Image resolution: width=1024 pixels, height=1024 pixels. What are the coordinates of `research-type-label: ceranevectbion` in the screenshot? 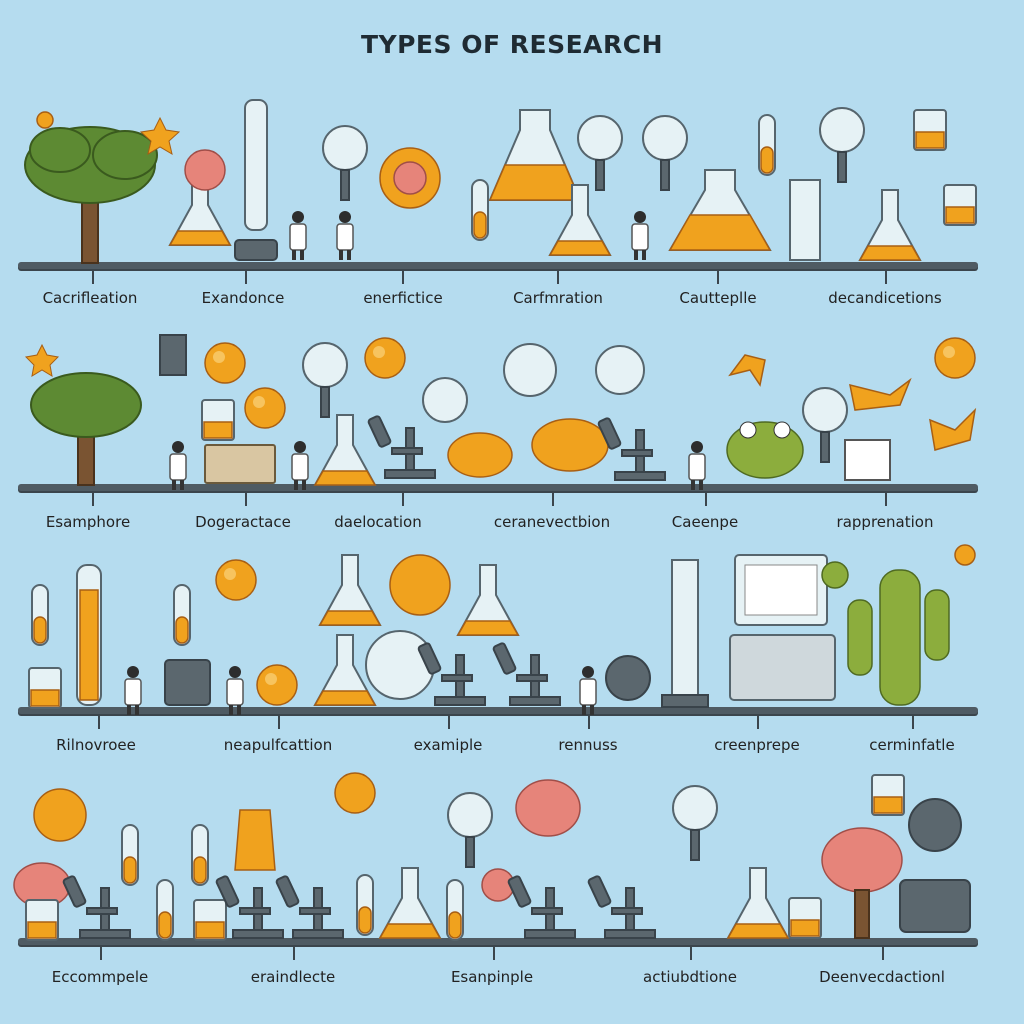 It's located at (552, 522).